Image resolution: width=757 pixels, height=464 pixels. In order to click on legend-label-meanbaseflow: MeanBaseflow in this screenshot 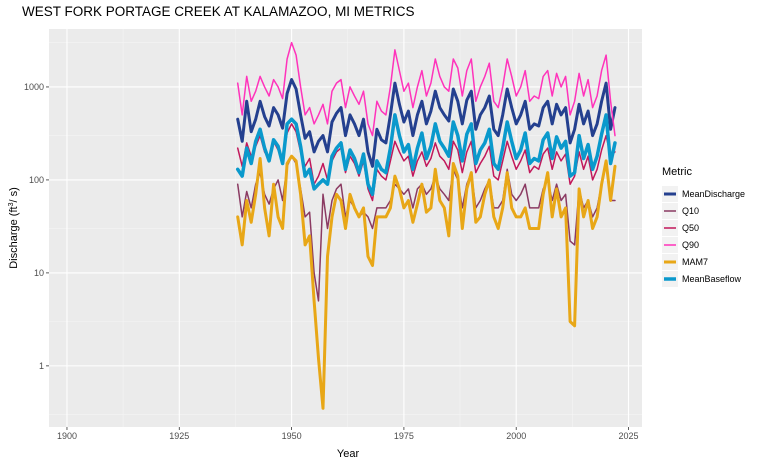, I will do `click(712, 279)`.